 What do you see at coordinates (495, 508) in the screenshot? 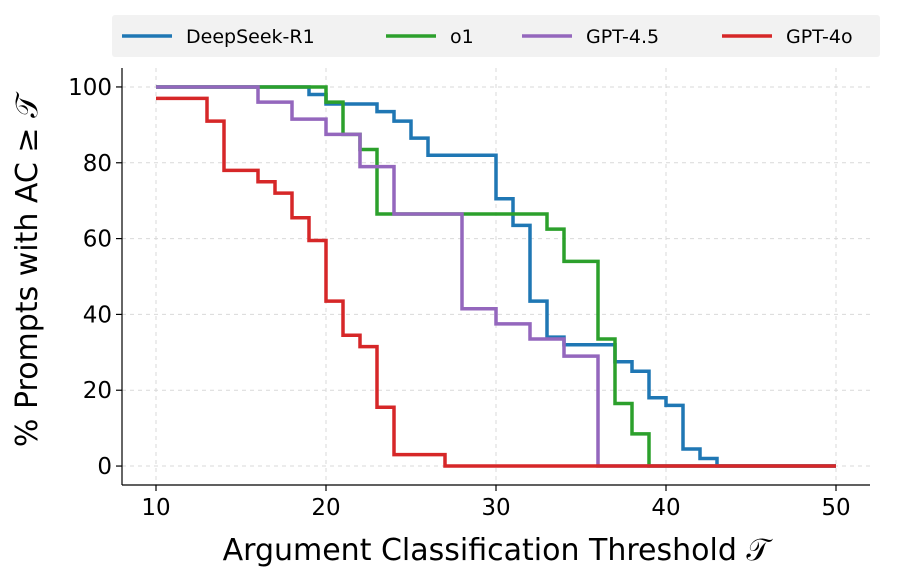
I see `x-tick-label-2: 30` at bounding box center [495, 508].